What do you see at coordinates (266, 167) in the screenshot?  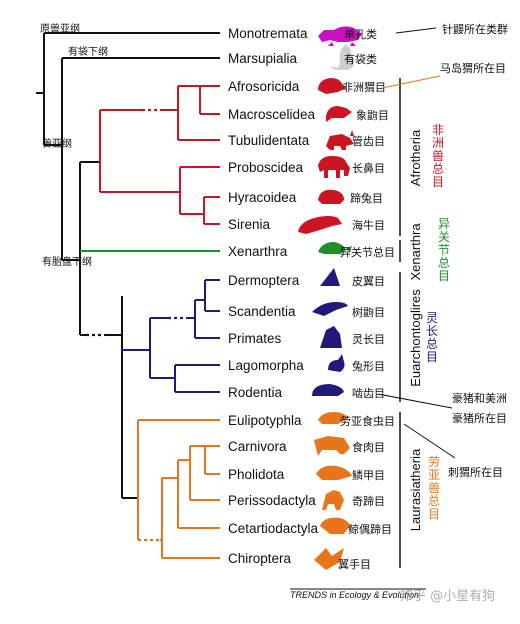 I see `taxon-name-proboscidea: Proboscidea` at bounding box center [266, 167].